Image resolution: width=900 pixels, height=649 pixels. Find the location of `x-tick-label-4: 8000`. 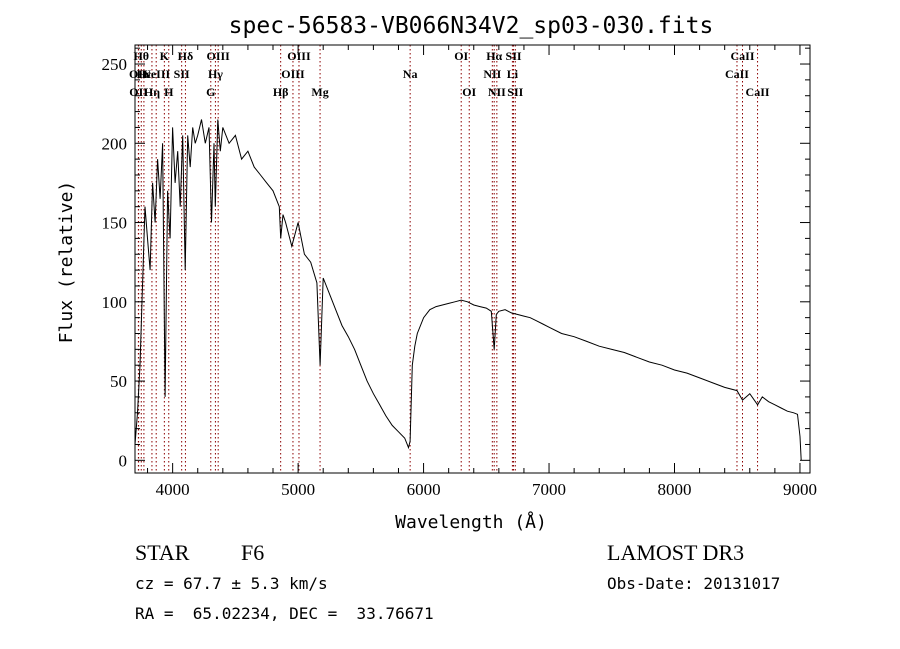

x-tick-label-4: 8000 is located at coordinates (674, 489).